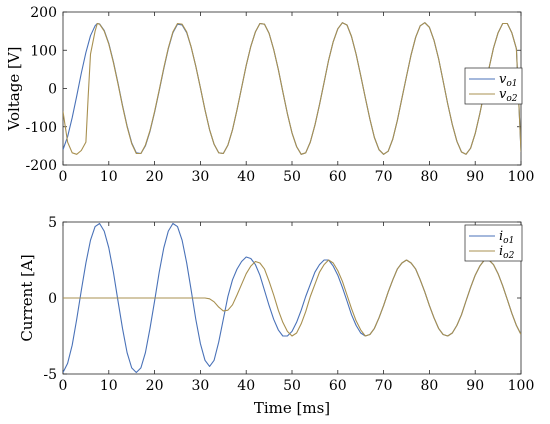 The height and width of the screenshot is (424, 550). What do you see at coordinates (292, 408) in the screenshot?
I see `x-axis-label: Time [ms]` at bounding box center [292, 408].